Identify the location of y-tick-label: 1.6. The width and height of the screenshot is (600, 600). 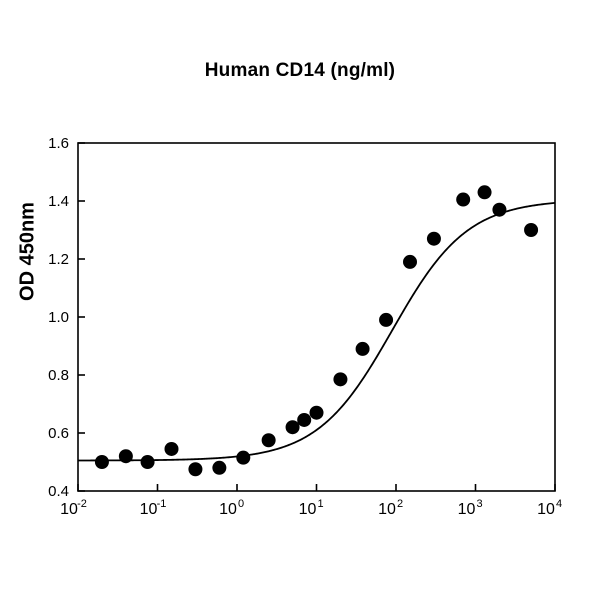
(58, 143).